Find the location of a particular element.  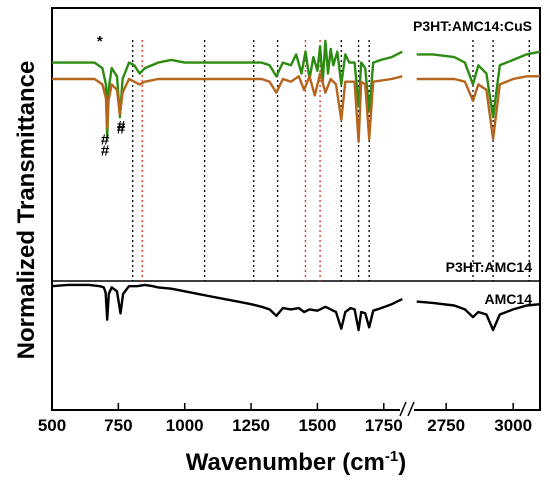

label-p3ht-amc14: P3HT:AMC14 is located at coordinates (489, 267).